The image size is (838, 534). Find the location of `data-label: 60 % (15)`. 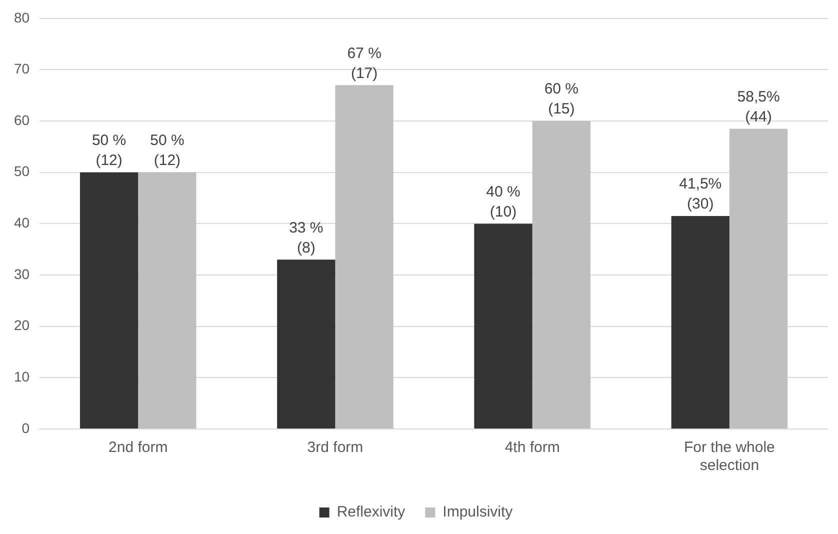

data-label: 60 % (15) is located at coordinates (561, 99).